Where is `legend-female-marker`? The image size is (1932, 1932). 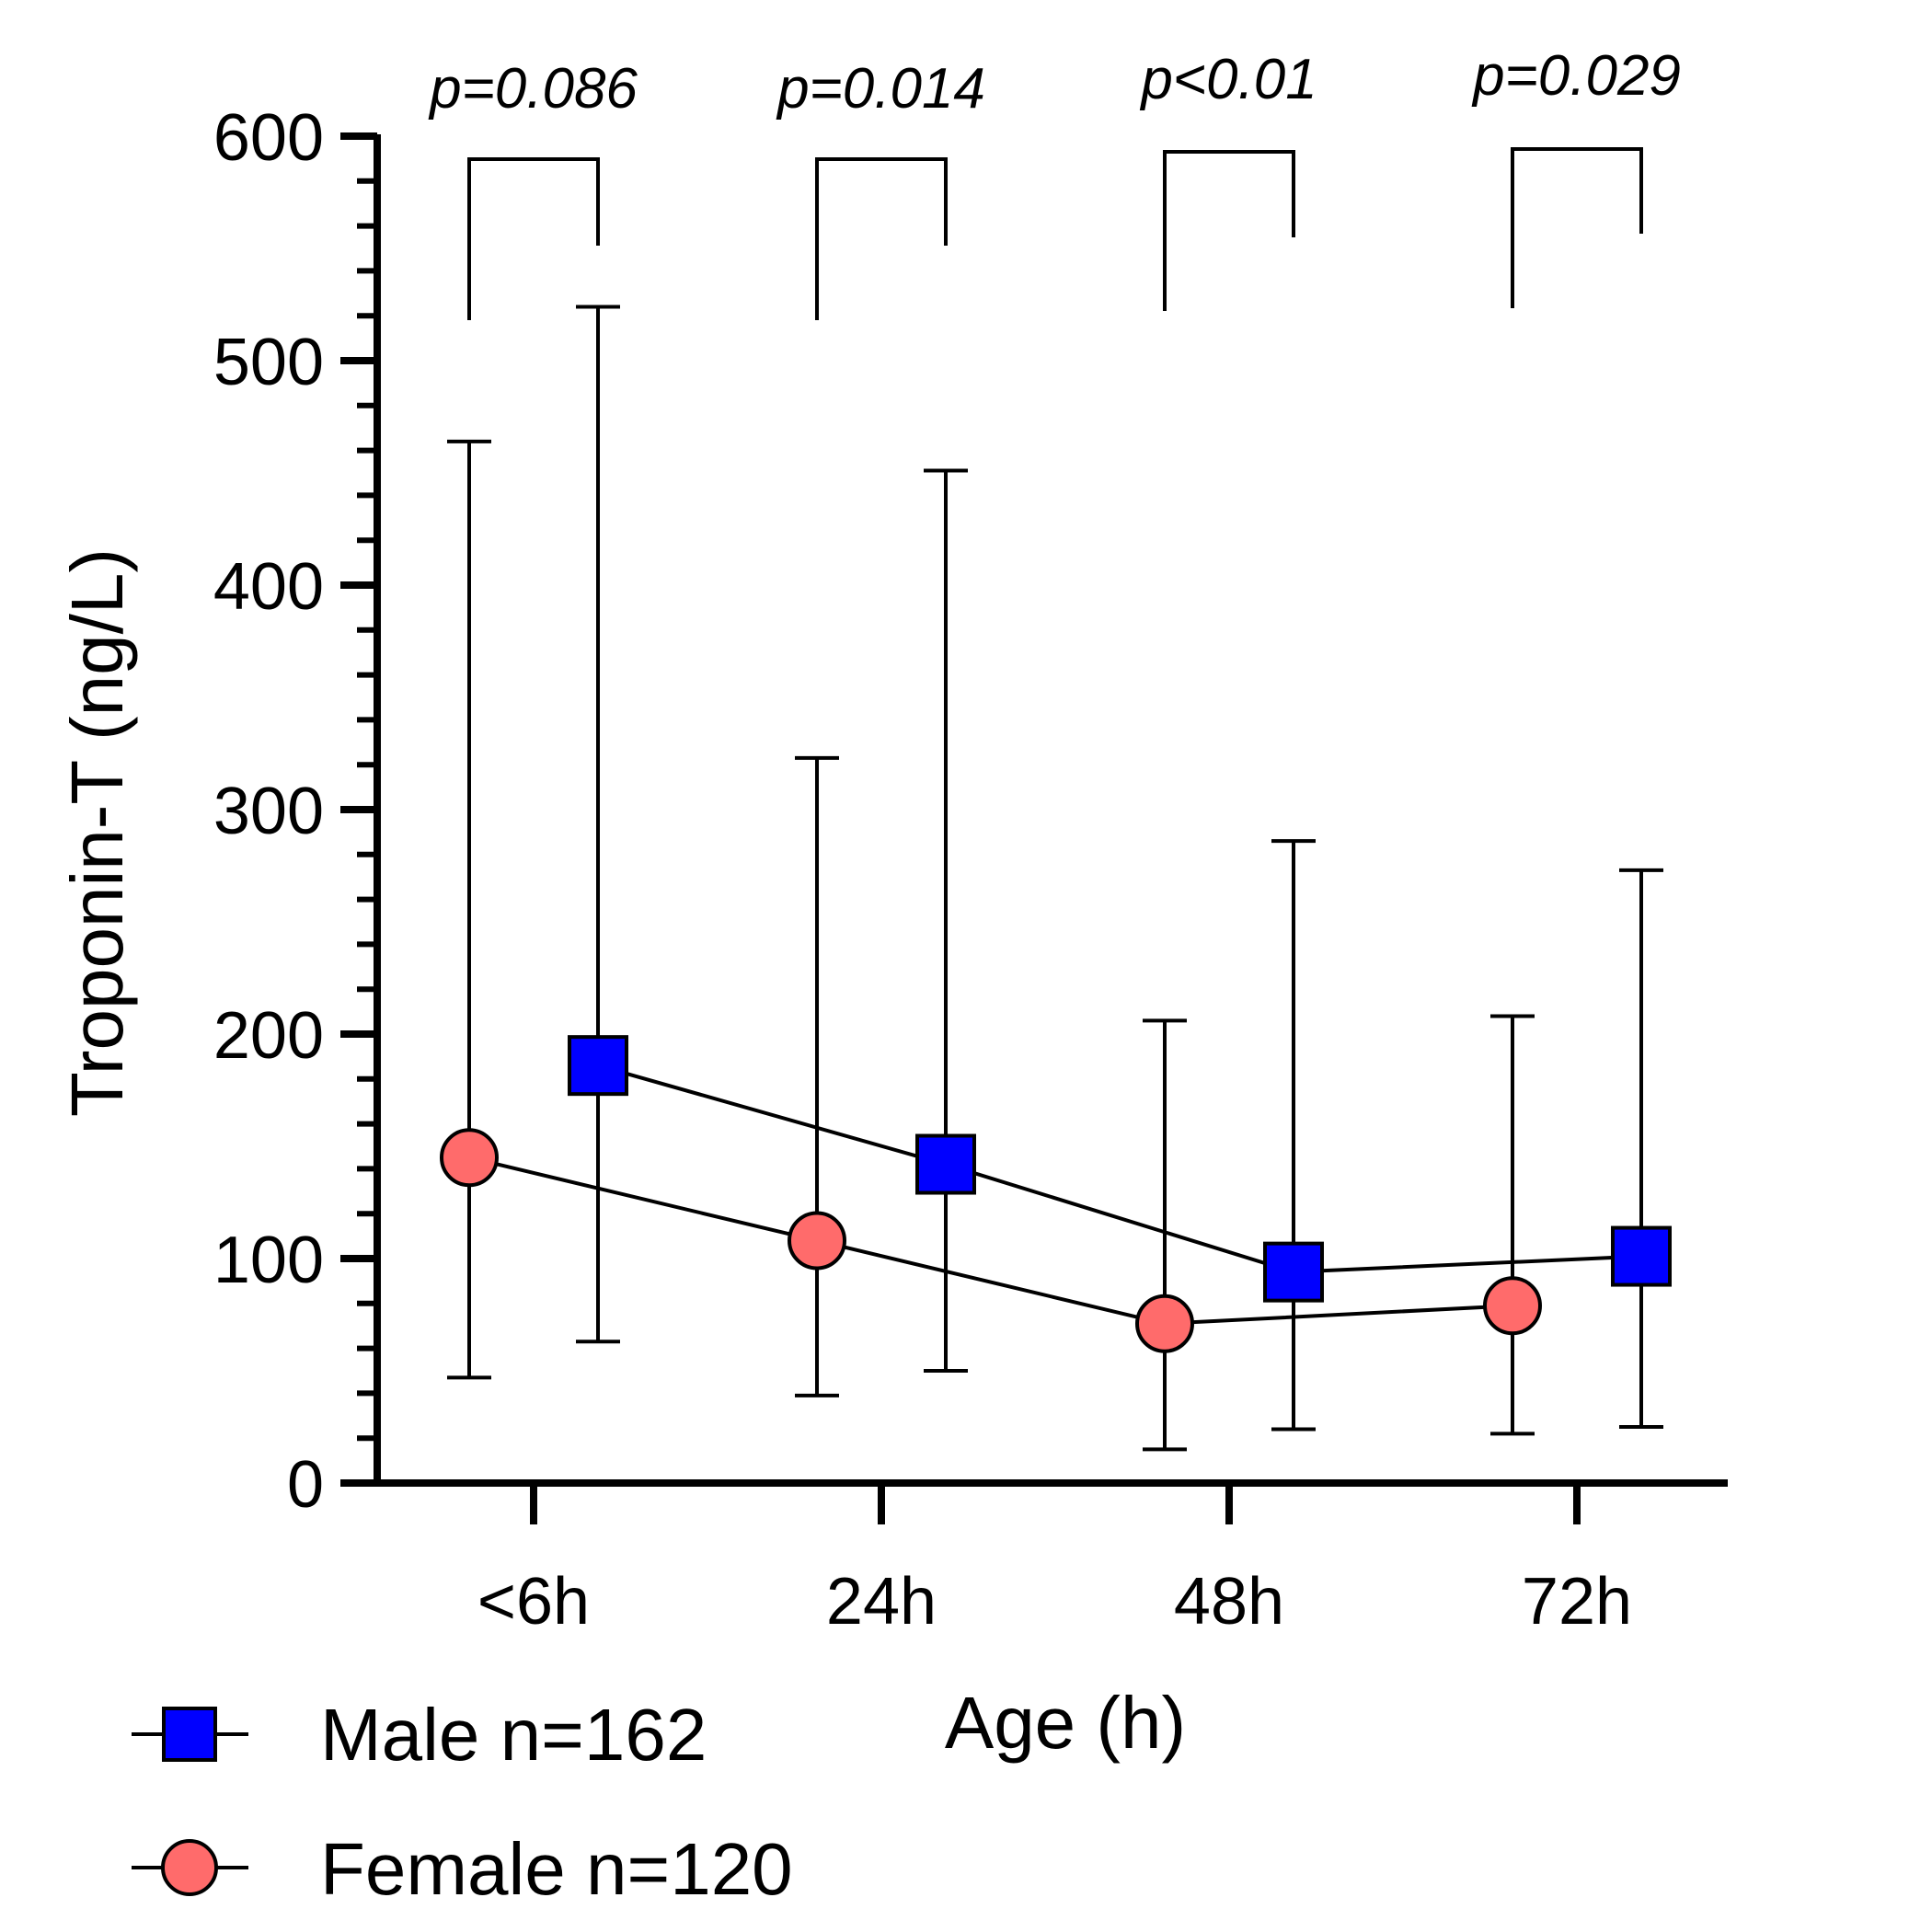 legend-female-marker is located at coordinates (189, 1867).